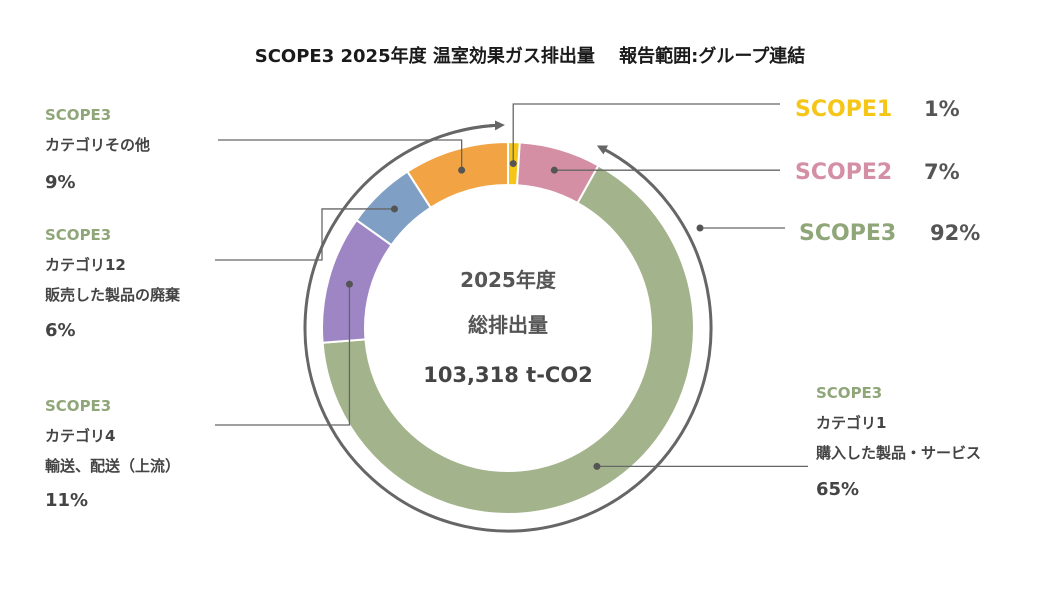 The image size is (1060, 604). Describe the element at coordinates (112, 466) in the screenshot. I see `cat4-description: 輸送、配送（上流）` at that location.